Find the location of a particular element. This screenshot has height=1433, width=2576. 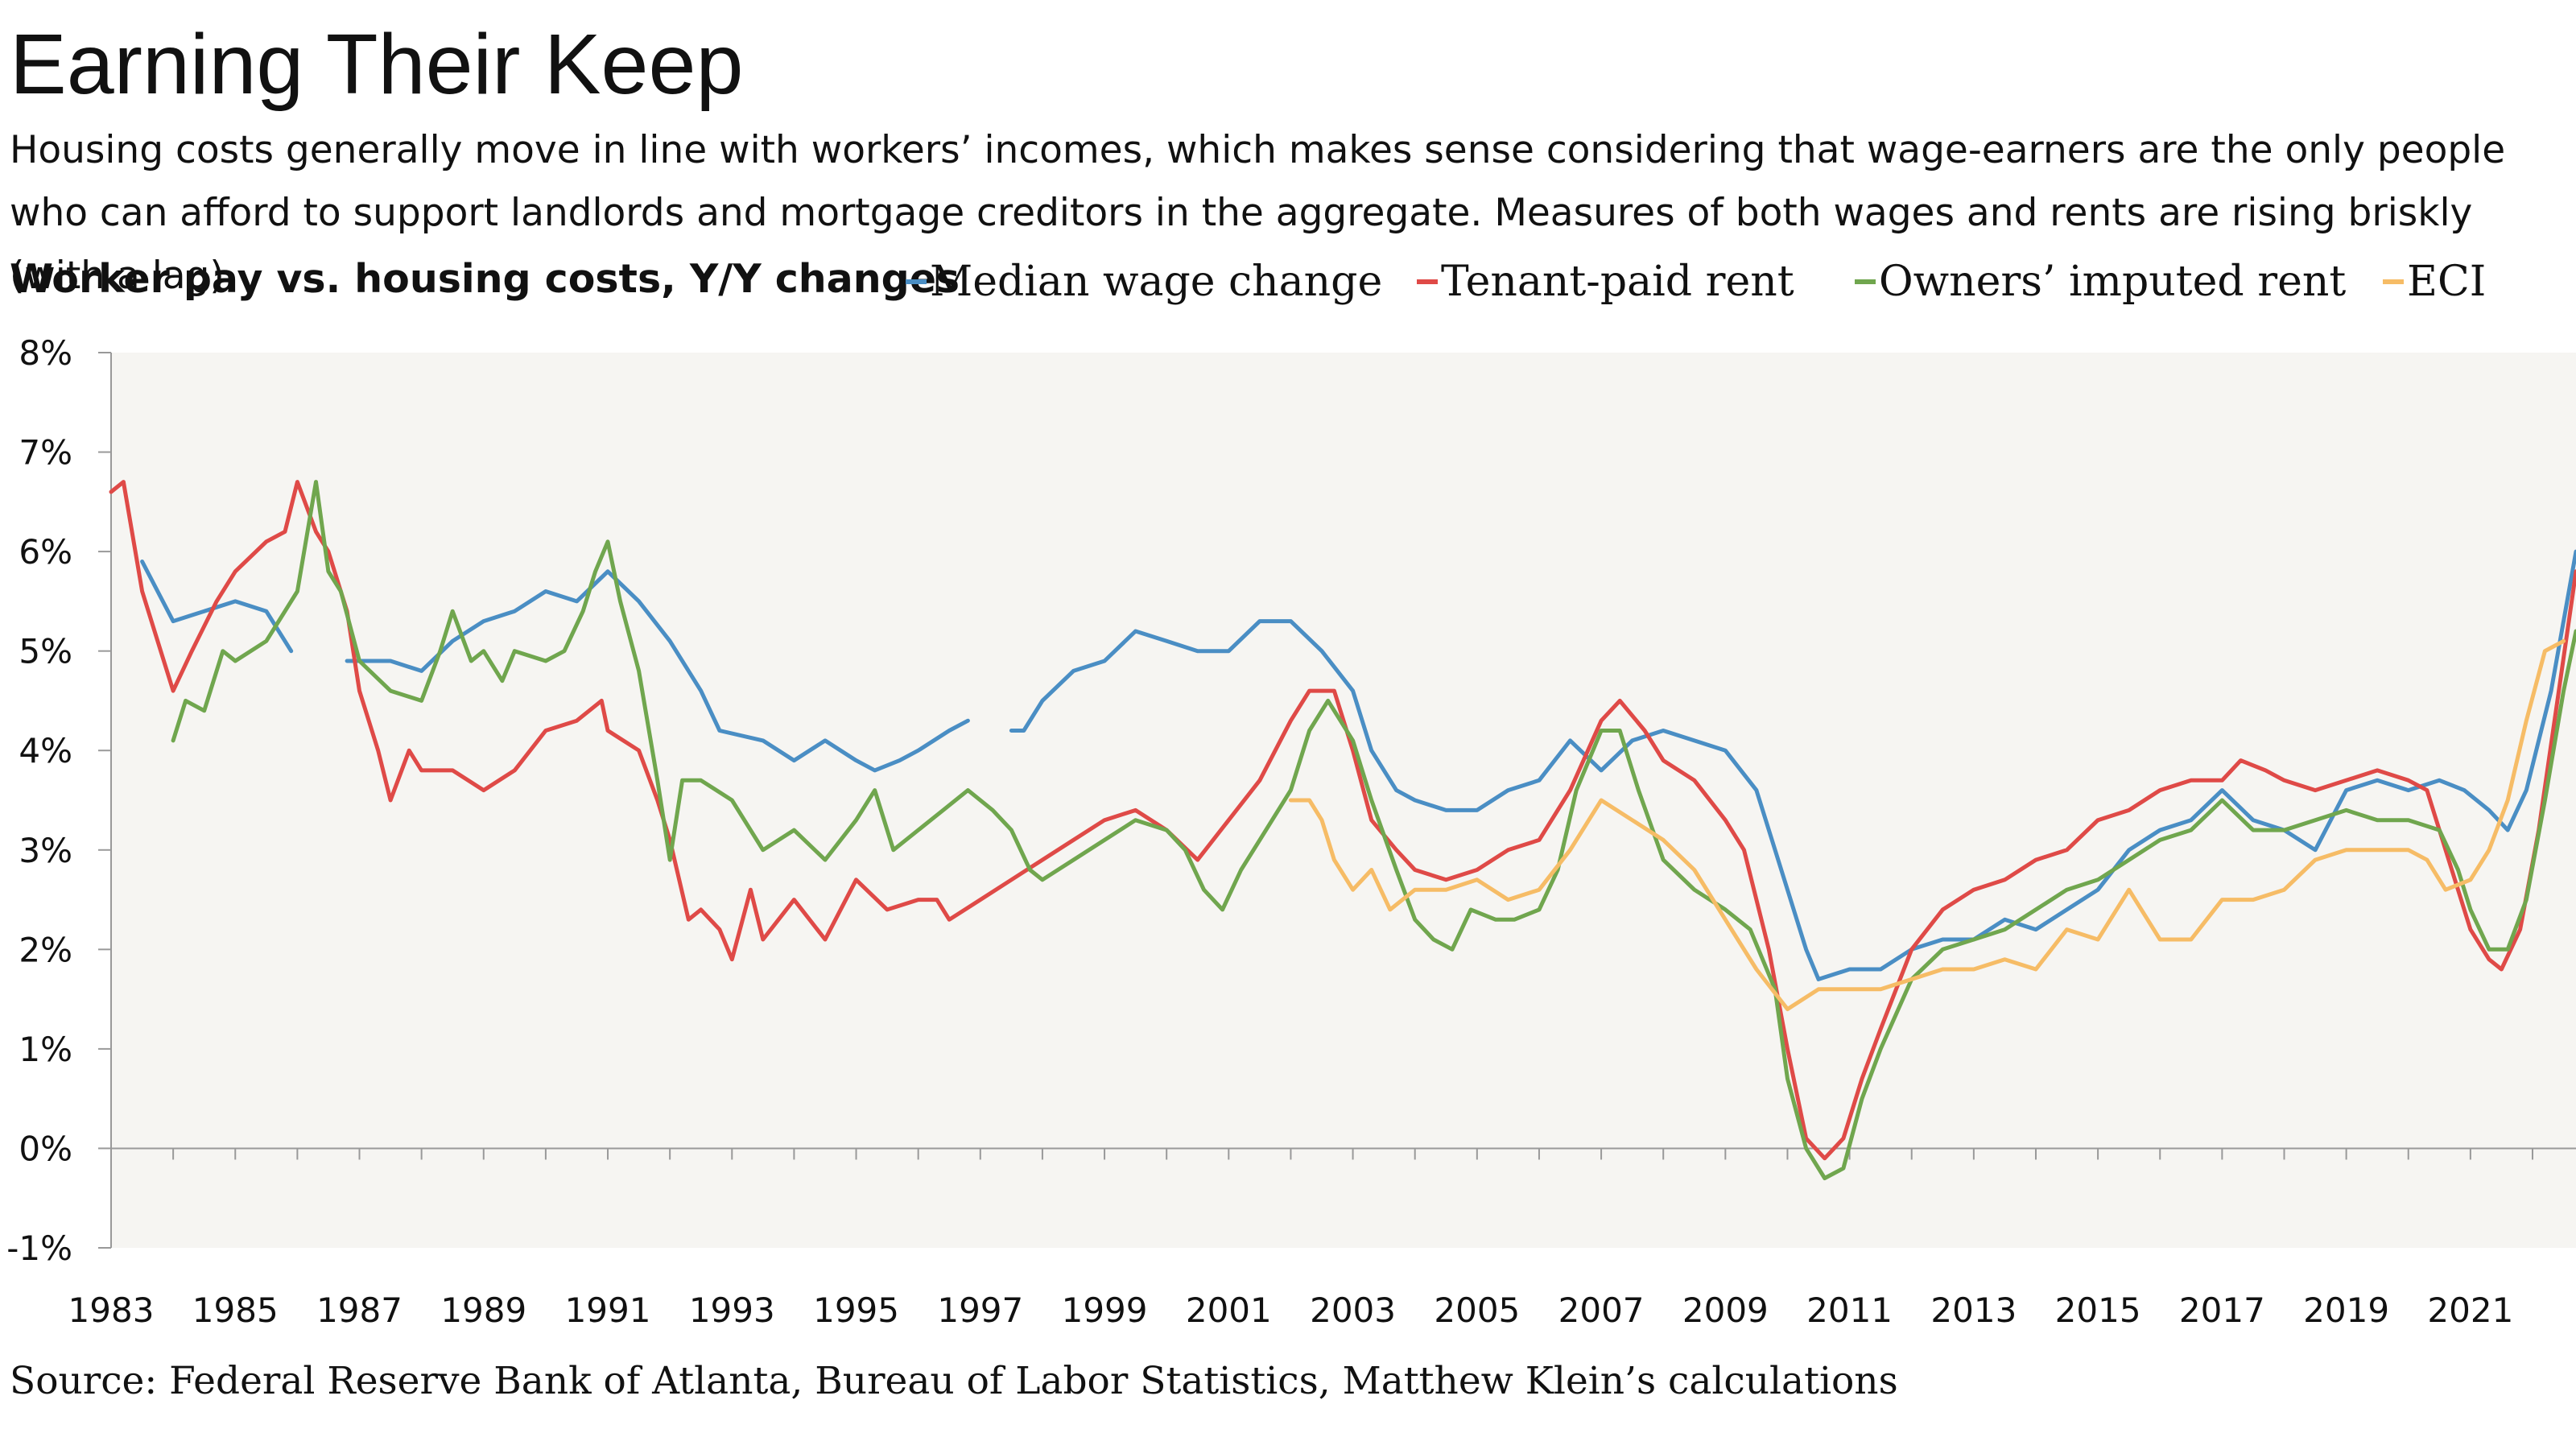

x-tick-label: 2007 is located at coordinates (1601, 1310).